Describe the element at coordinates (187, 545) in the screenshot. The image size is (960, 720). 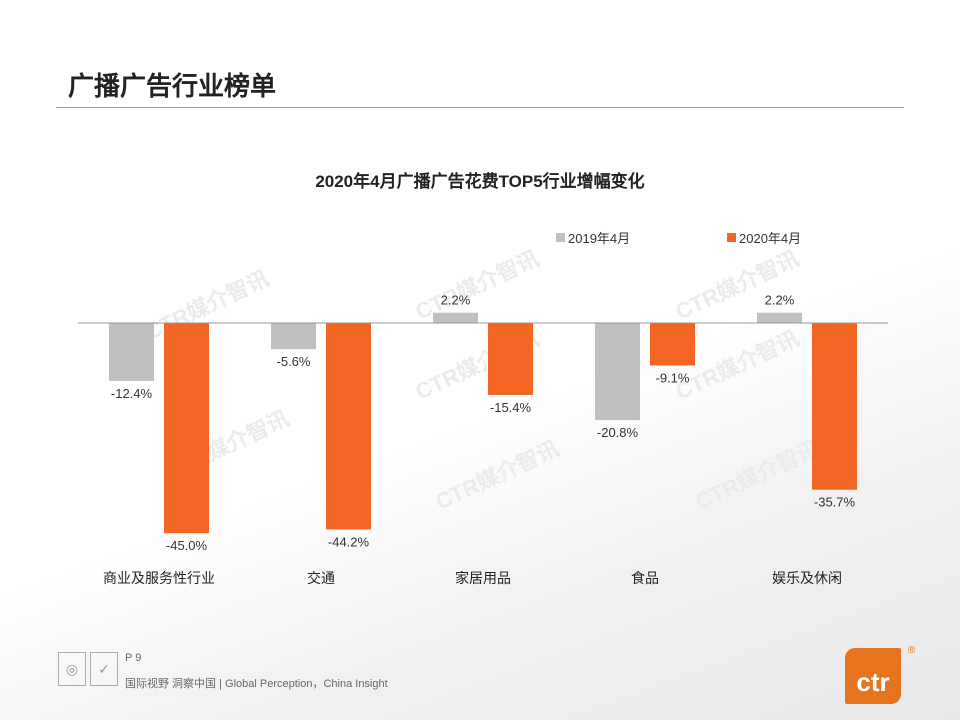
I see `data-label: -45.0%` at that location.